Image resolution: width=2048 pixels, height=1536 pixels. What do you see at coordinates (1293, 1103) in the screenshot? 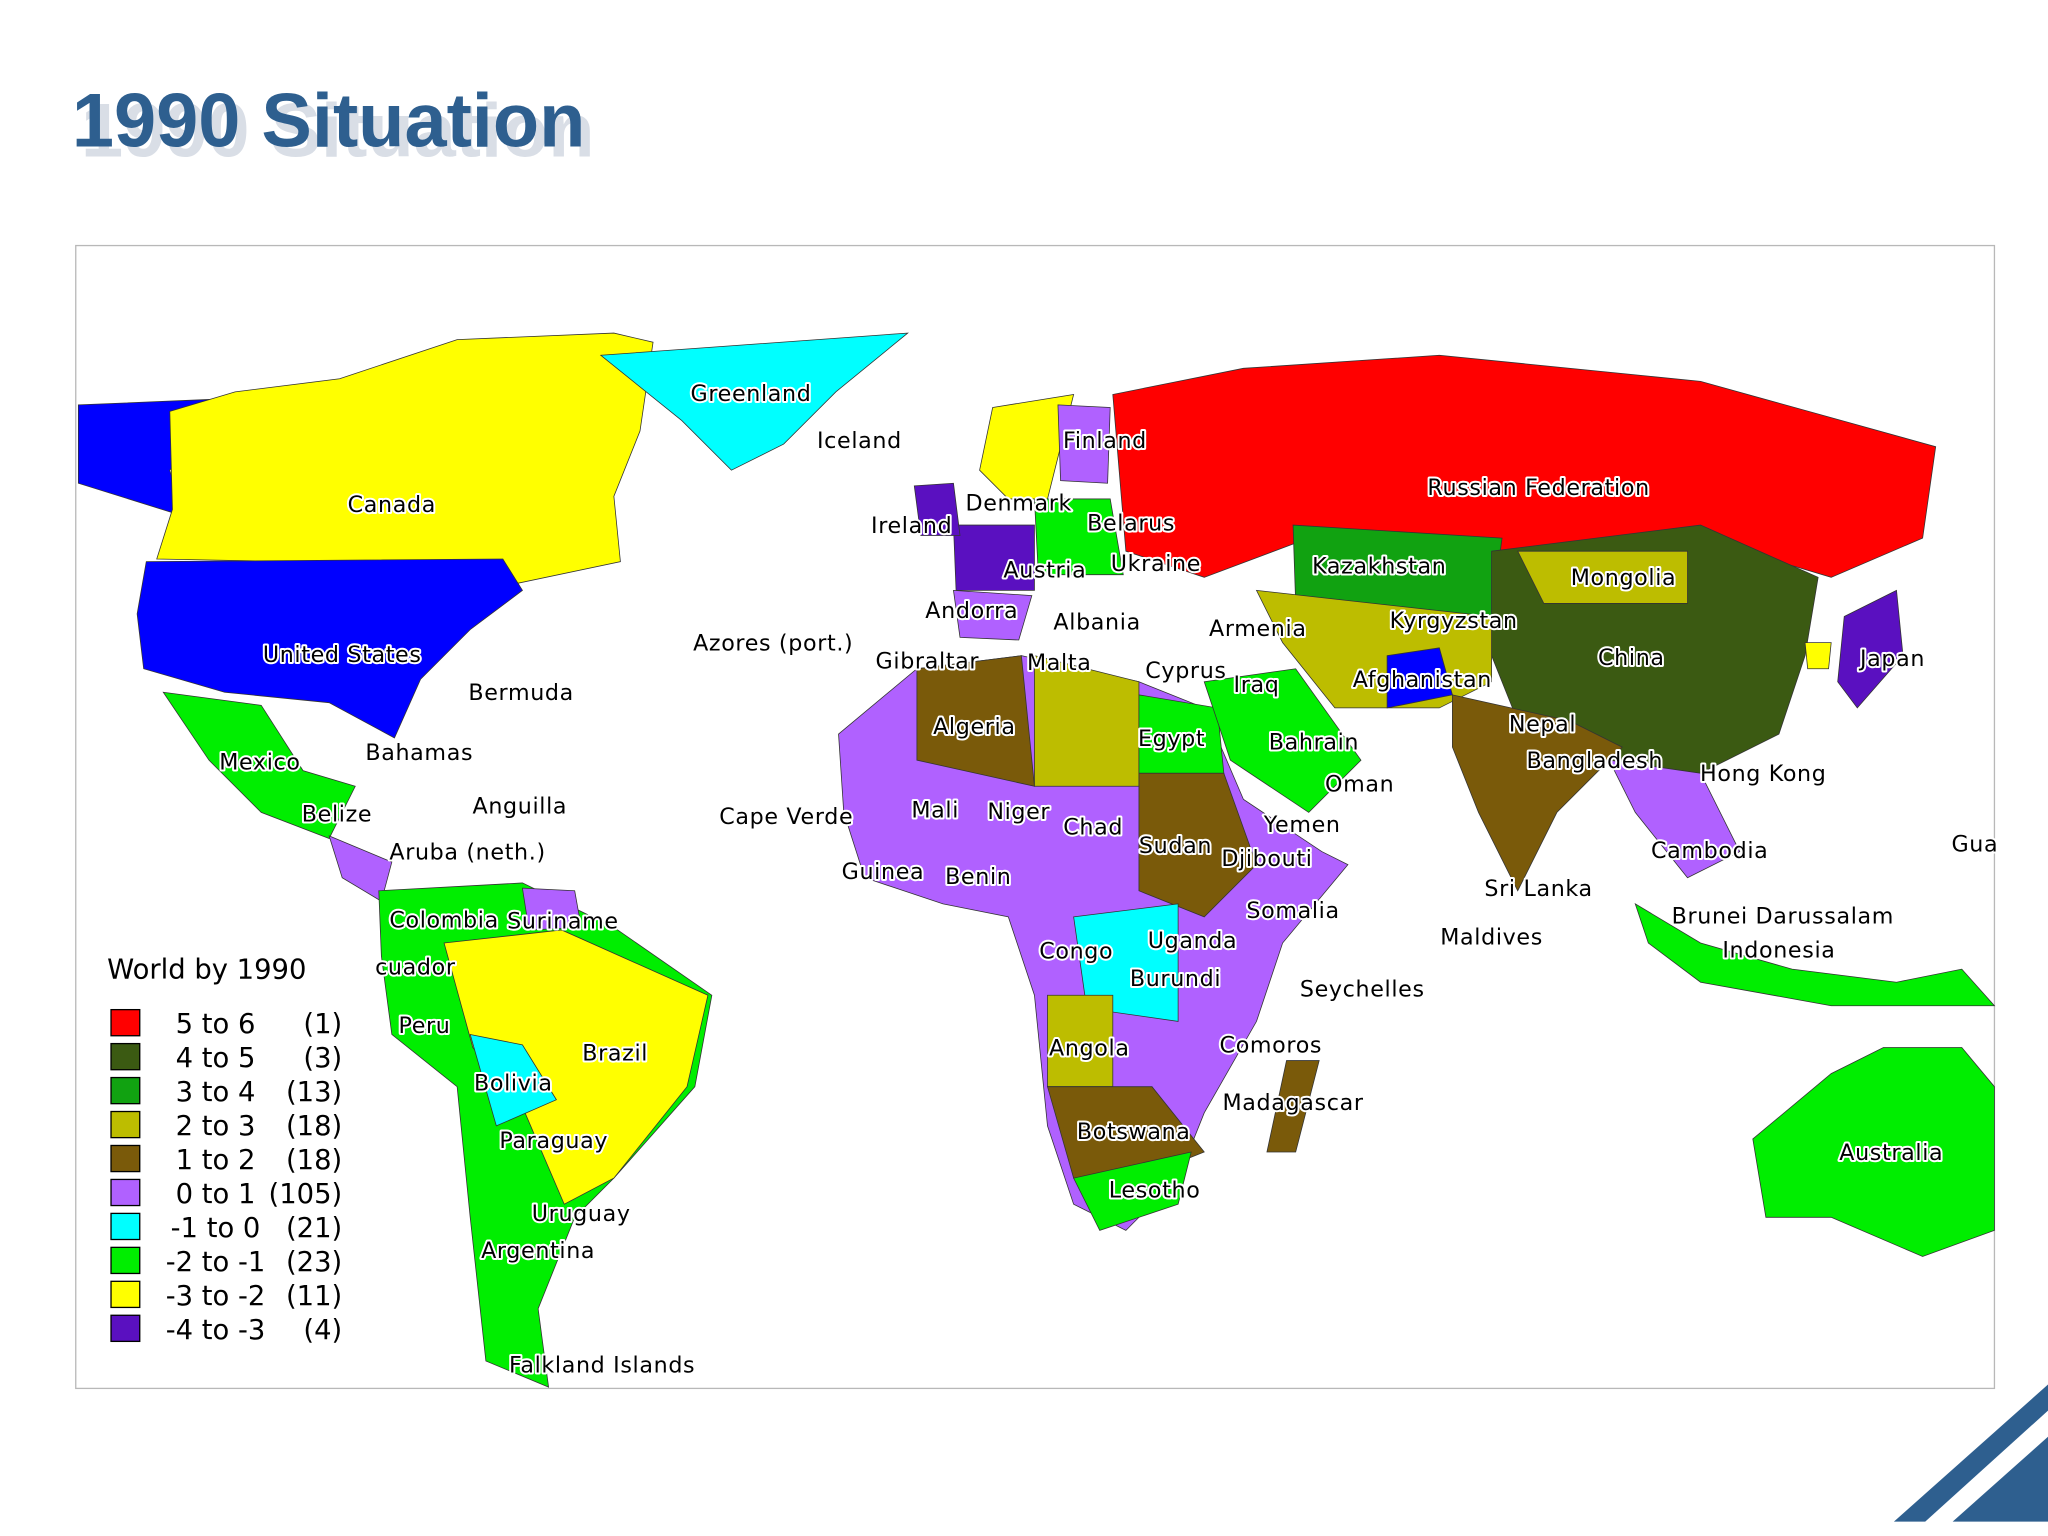
I see `country-label: Madagascar` at bounding box center [1293, 1103].